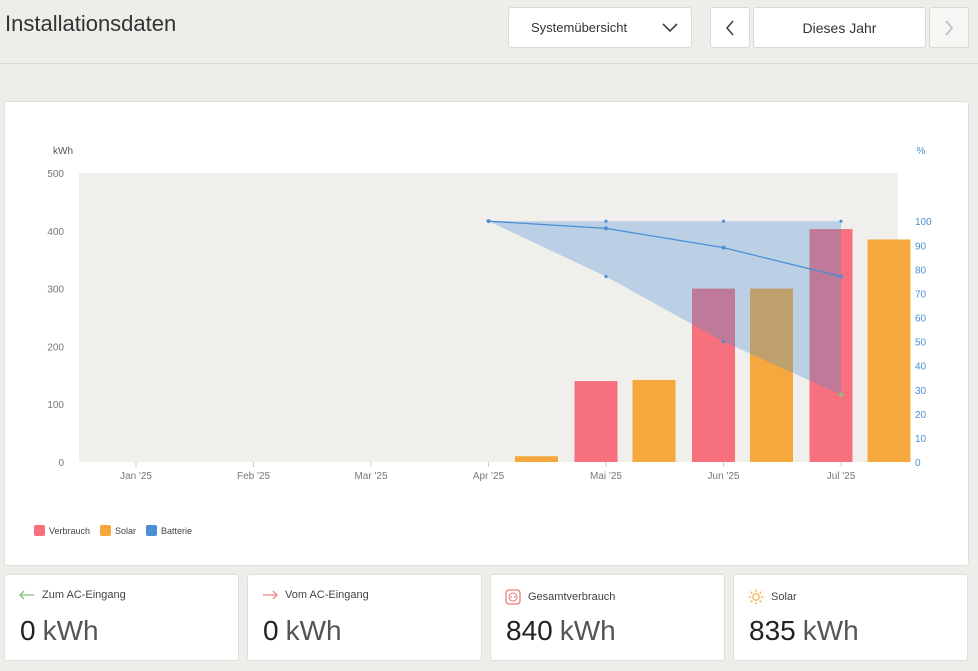 This screenshot has width=978, height=671. I want to click on legend-item-batterie: Batterie, so click(169, 530).